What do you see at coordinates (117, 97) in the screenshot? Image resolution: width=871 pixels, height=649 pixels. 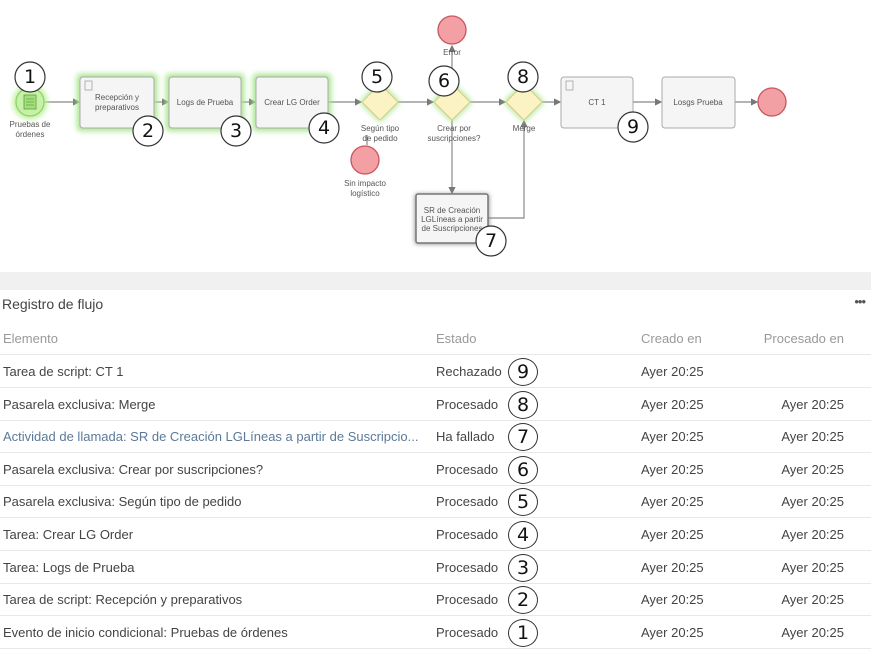 I see `task-label: Recepción y` at bounding box center [117, 97].